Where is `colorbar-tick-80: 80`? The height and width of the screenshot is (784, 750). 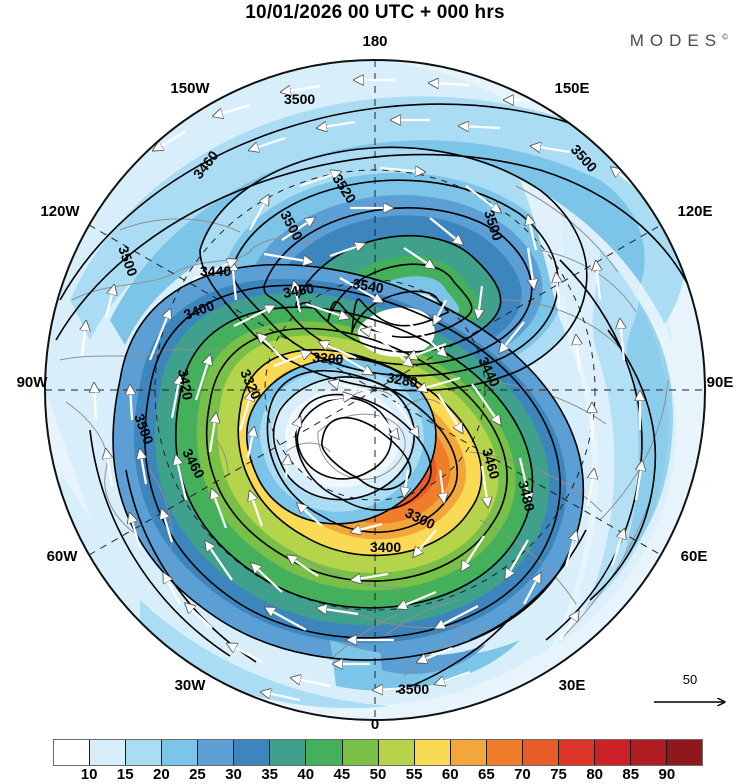
colorbar-tick-80: 80 is located at coordinates (594, 774).